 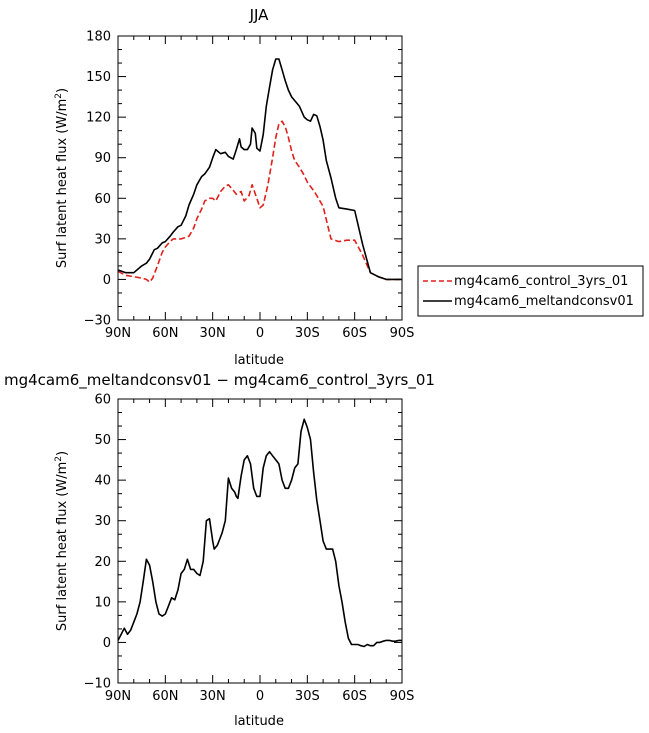 What do you see at coordinates (102, 481) in the screenshot?
I see `y-tick-label-1-5: 40` at bounding box center [102, 481].